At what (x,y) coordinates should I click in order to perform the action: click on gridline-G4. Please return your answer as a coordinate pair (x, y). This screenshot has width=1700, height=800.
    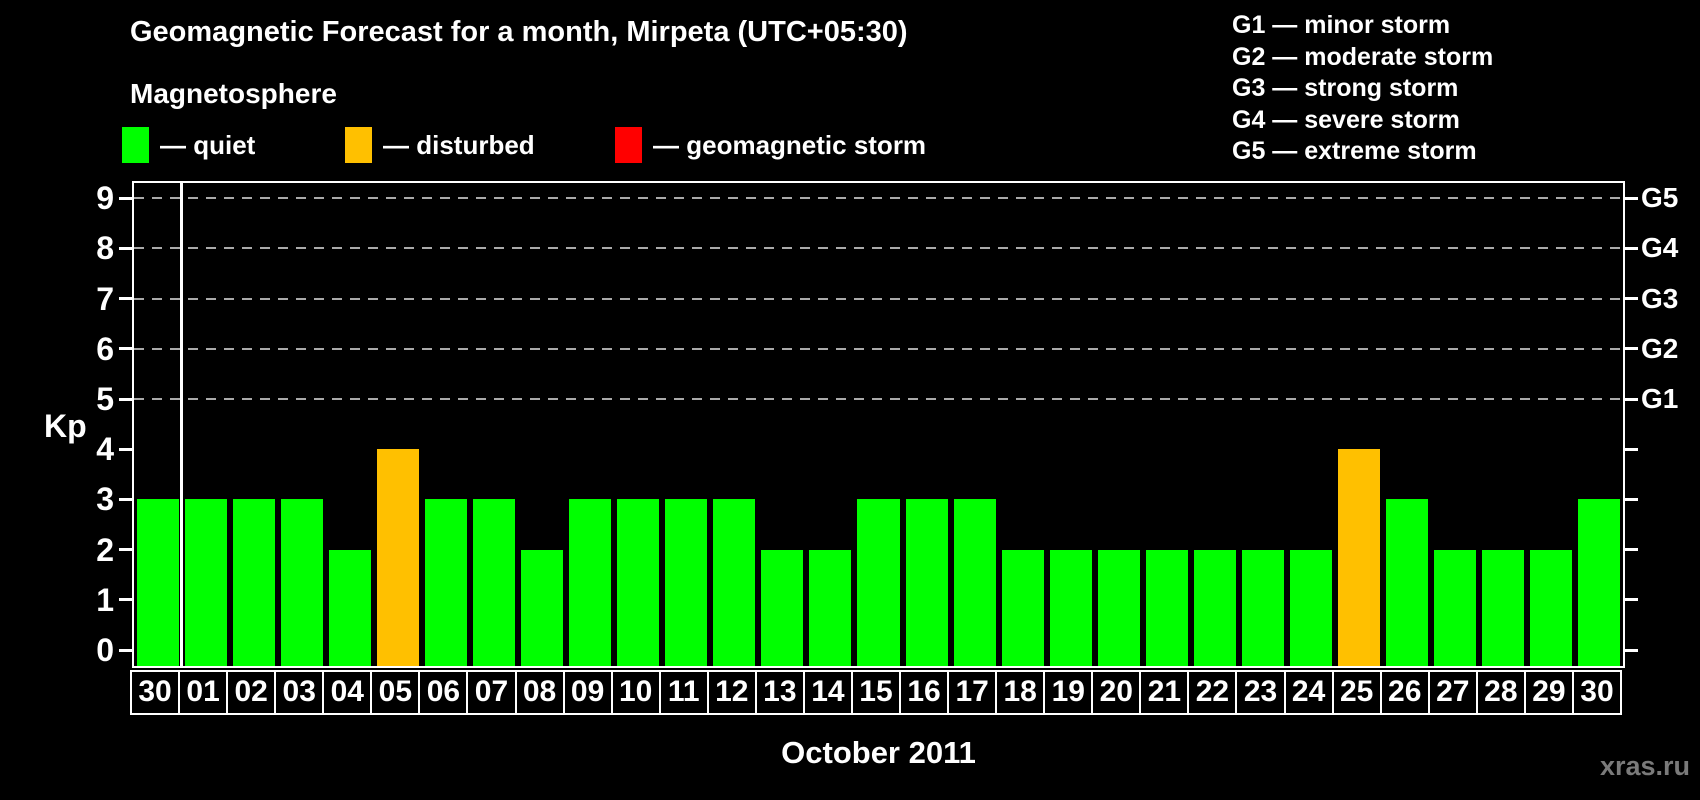
    Looking at the image, I should click on (878, 248).